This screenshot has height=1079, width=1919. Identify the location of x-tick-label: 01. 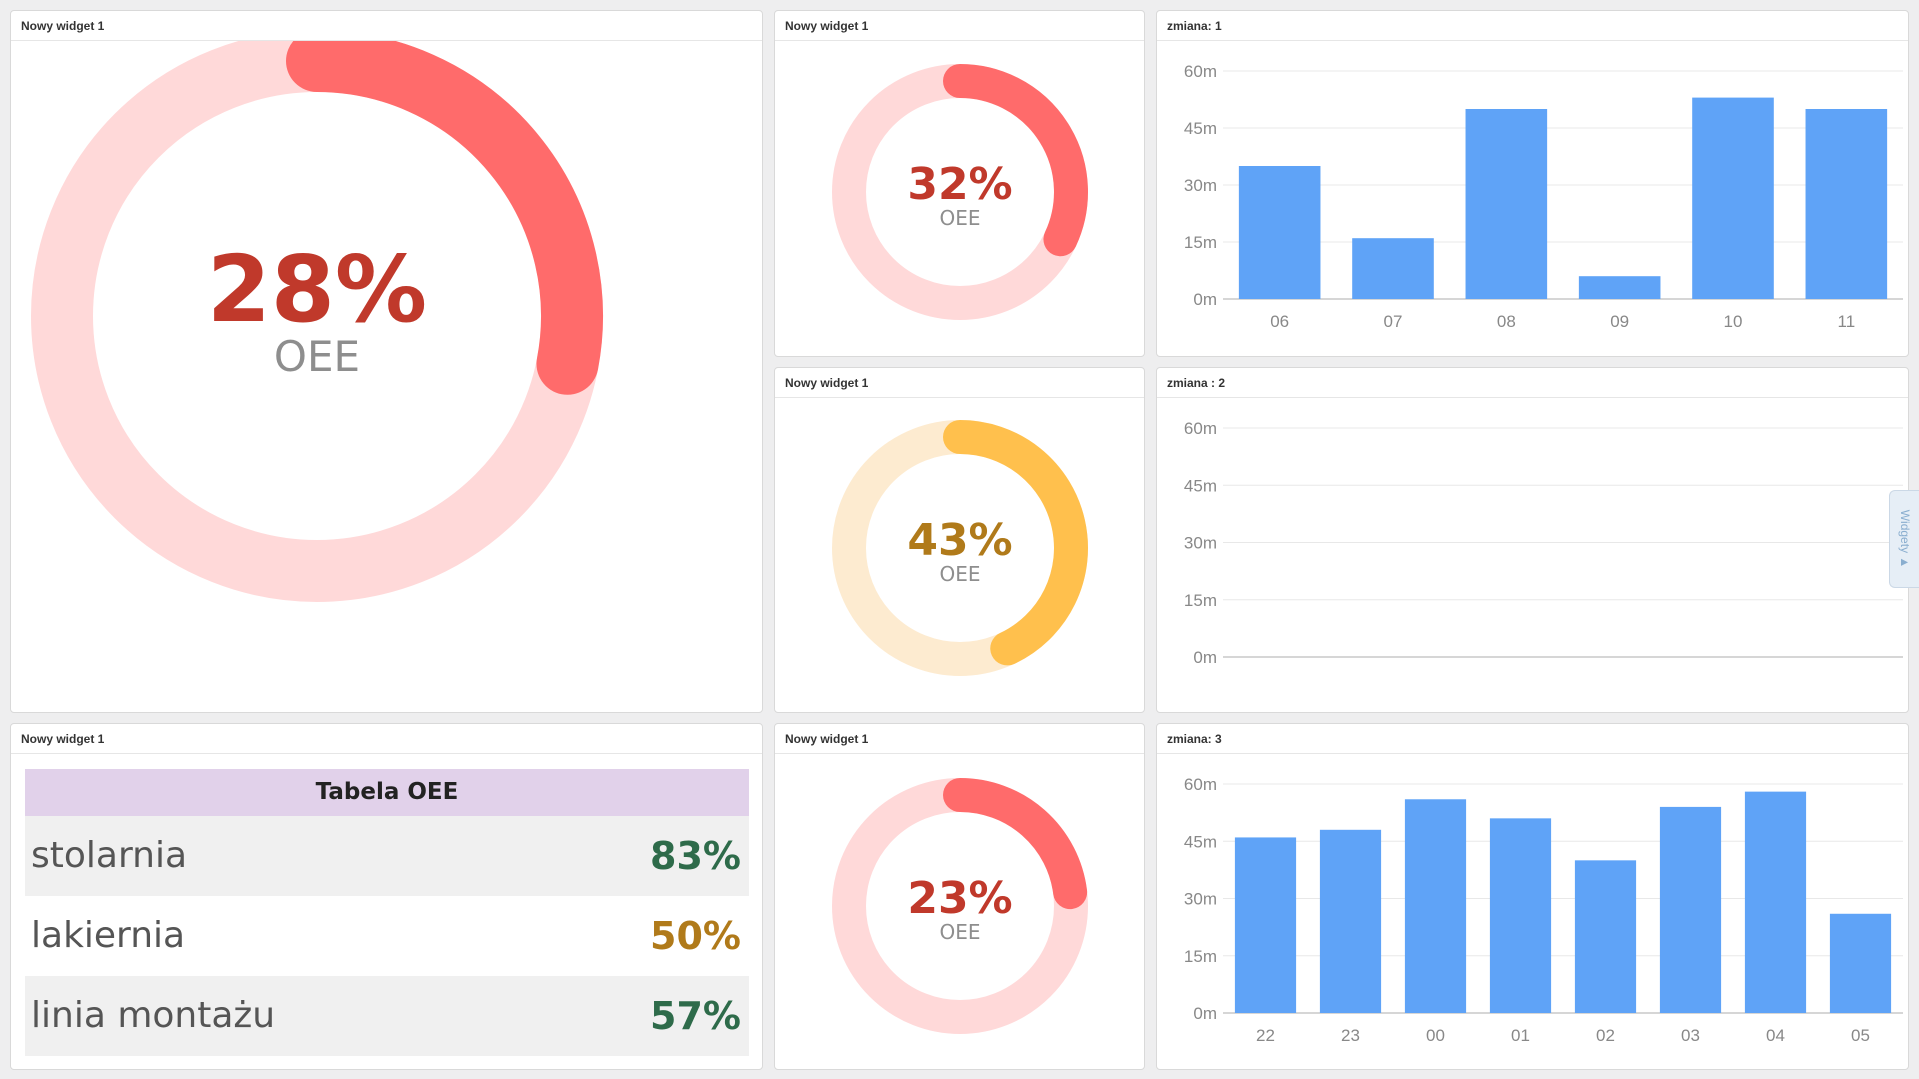
(1520, 1035).